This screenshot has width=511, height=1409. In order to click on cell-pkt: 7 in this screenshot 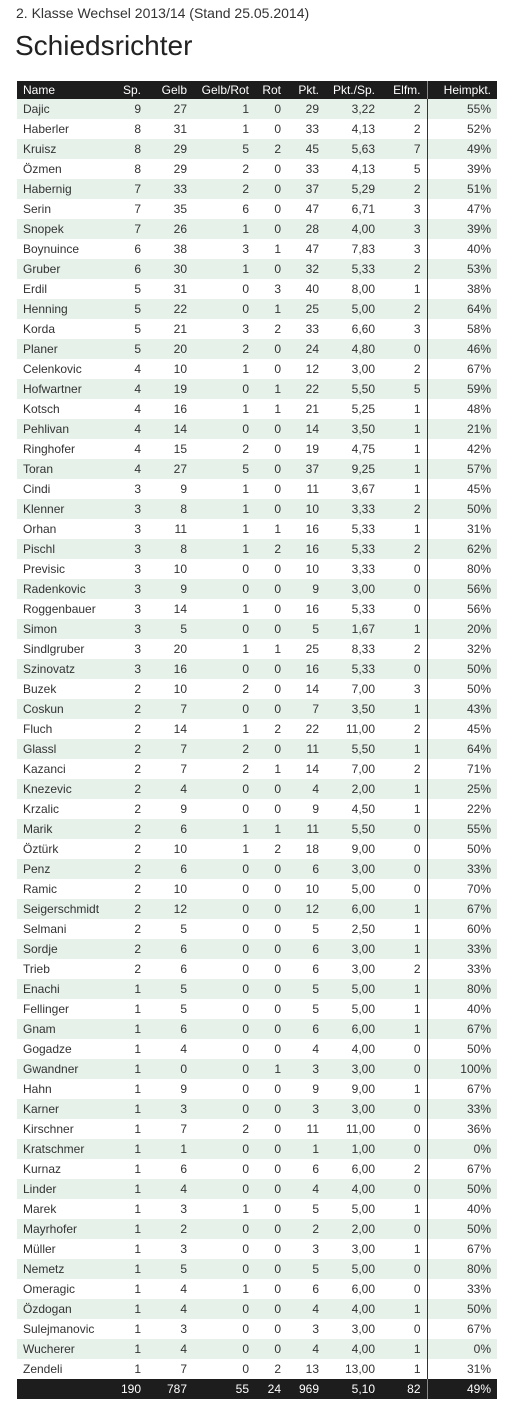, I will do `click(306, 709)`.